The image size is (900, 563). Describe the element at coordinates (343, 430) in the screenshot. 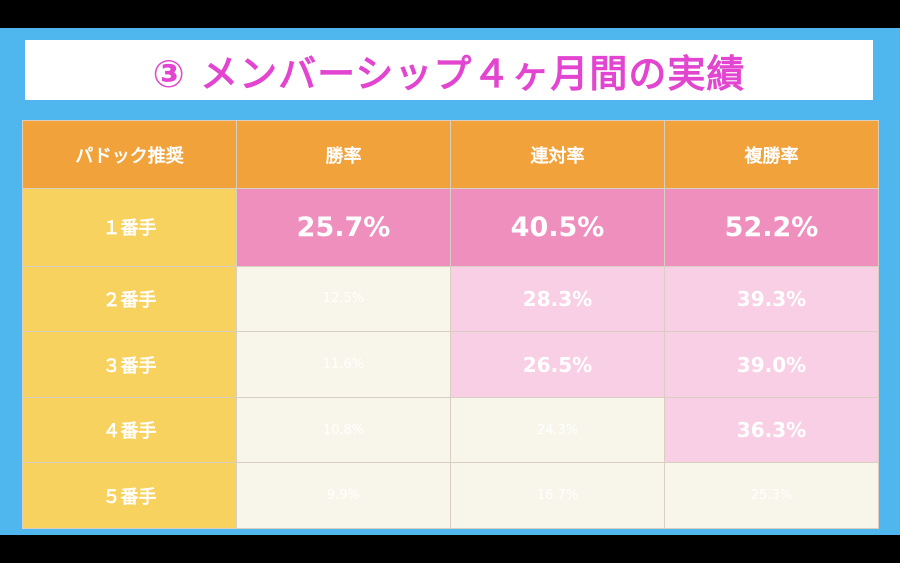

I see `win-rate-cell: 10.8%` at that location.